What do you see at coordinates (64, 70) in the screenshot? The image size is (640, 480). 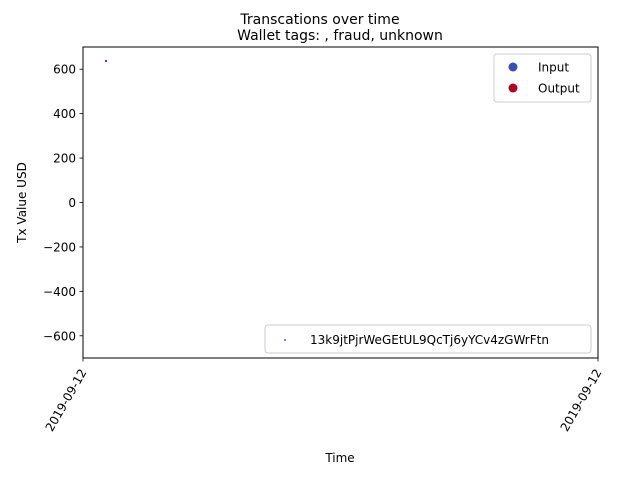 I see `y-tick-label: 600` at bounding box center [64, 70].